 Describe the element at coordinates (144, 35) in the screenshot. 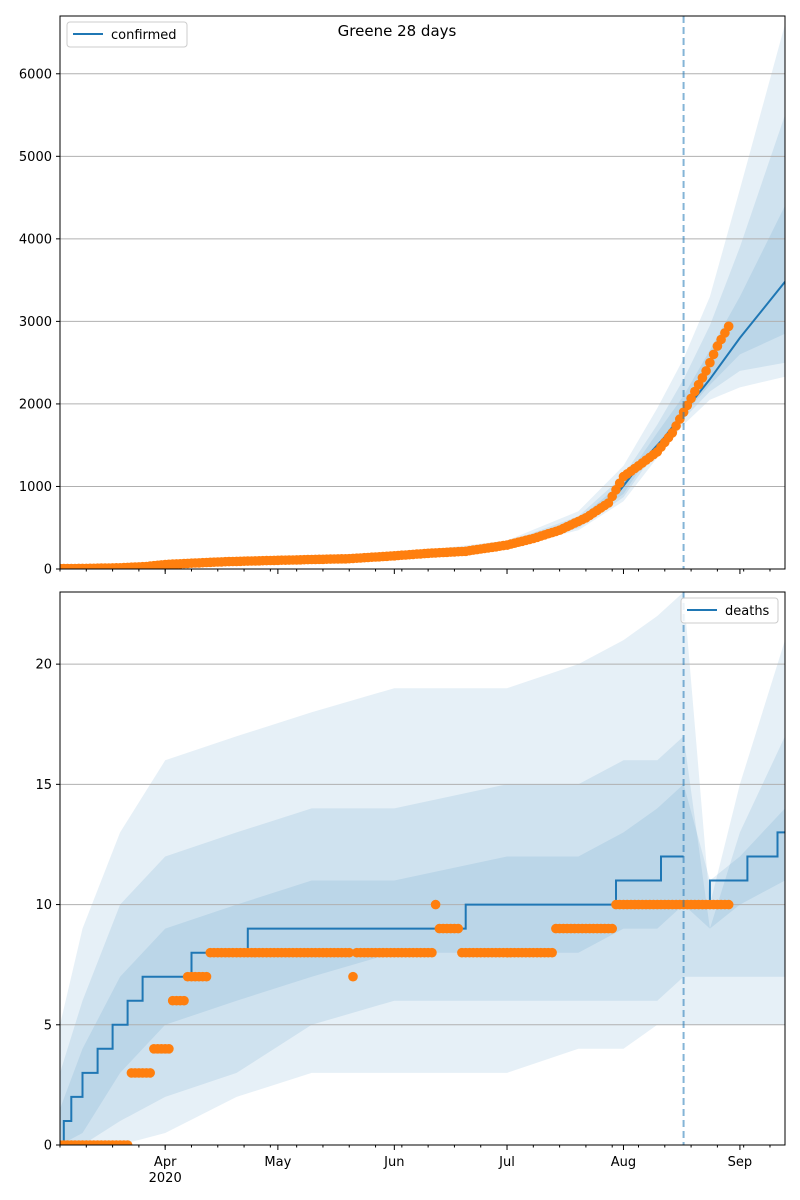

I see `legend-label-confirmed: confirmed` at that location.